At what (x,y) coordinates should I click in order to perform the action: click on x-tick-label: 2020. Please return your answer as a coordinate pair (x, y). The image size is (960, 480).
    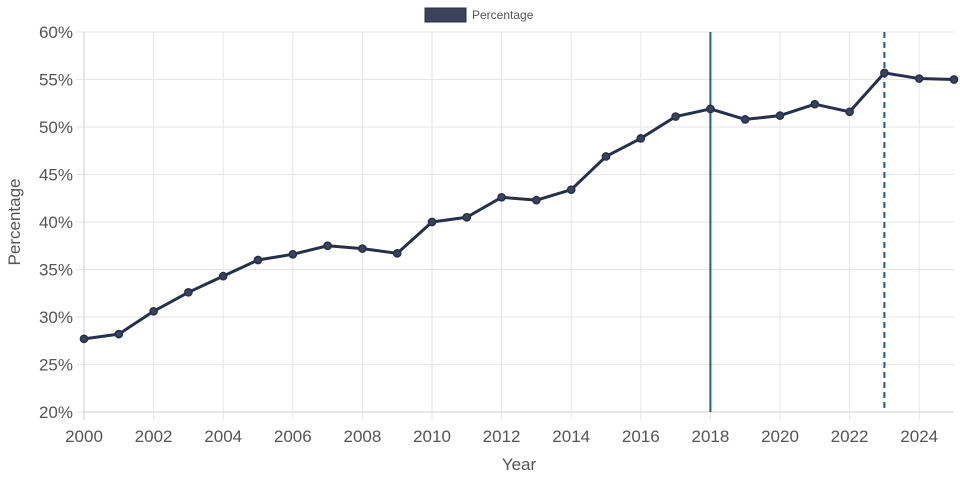
    Looking at the image, I should click on (780, 436).